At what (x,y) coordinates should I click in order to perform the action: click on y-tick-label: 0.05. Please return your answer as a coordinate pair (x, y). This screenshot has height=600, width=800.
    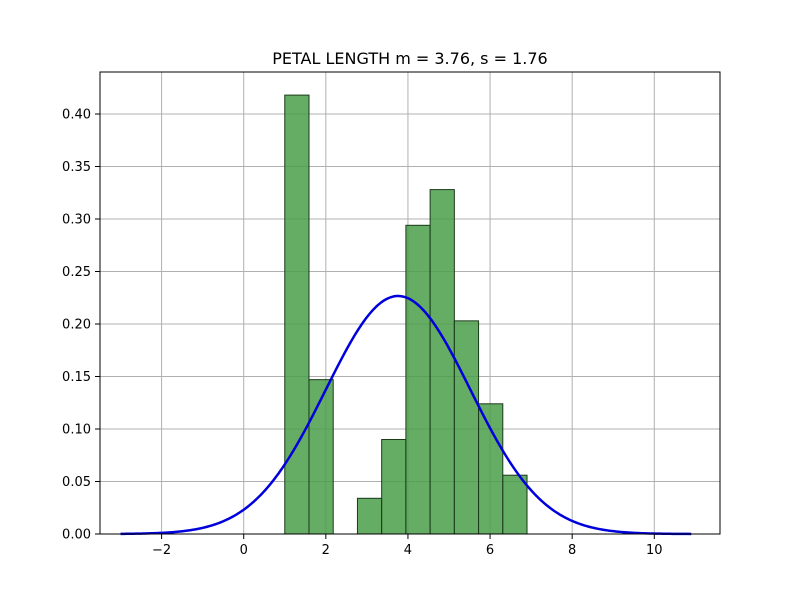
    Looking at the image, I should click on (76, 482).